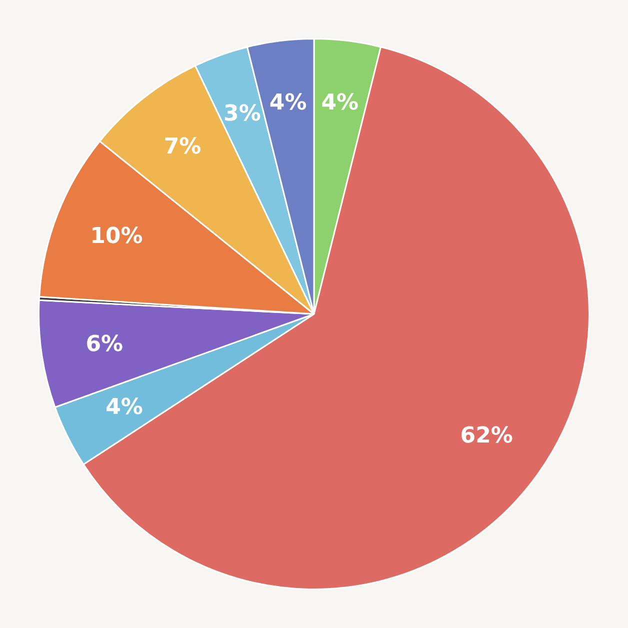 Image resolution: width=628 pixels, height=628 pixels. What do you see at coordinates (183, 147) in the screenshot?
I see `data-label: 7%` at bounding box center [183, 147].